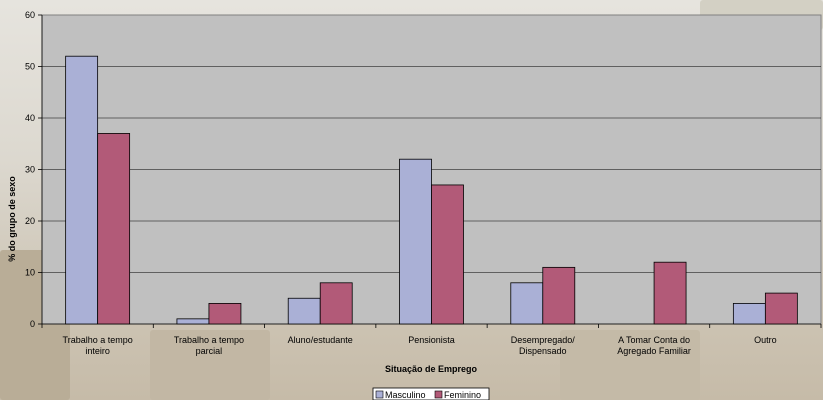 The height and width of the screenshot is (400, 823). Describe the element at coordinates (654, 340) in the screenshot. I see `x-category-label: A Tomar Conta do` at that location.